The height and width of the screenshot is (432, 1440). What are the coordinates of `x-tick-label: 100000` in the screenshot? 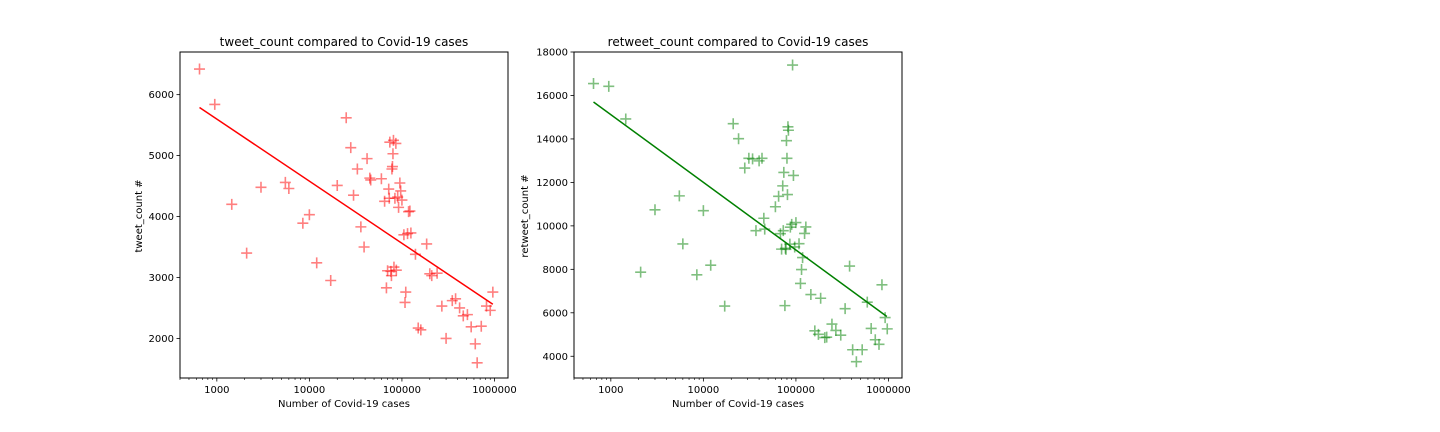 It's located at (402, 390).